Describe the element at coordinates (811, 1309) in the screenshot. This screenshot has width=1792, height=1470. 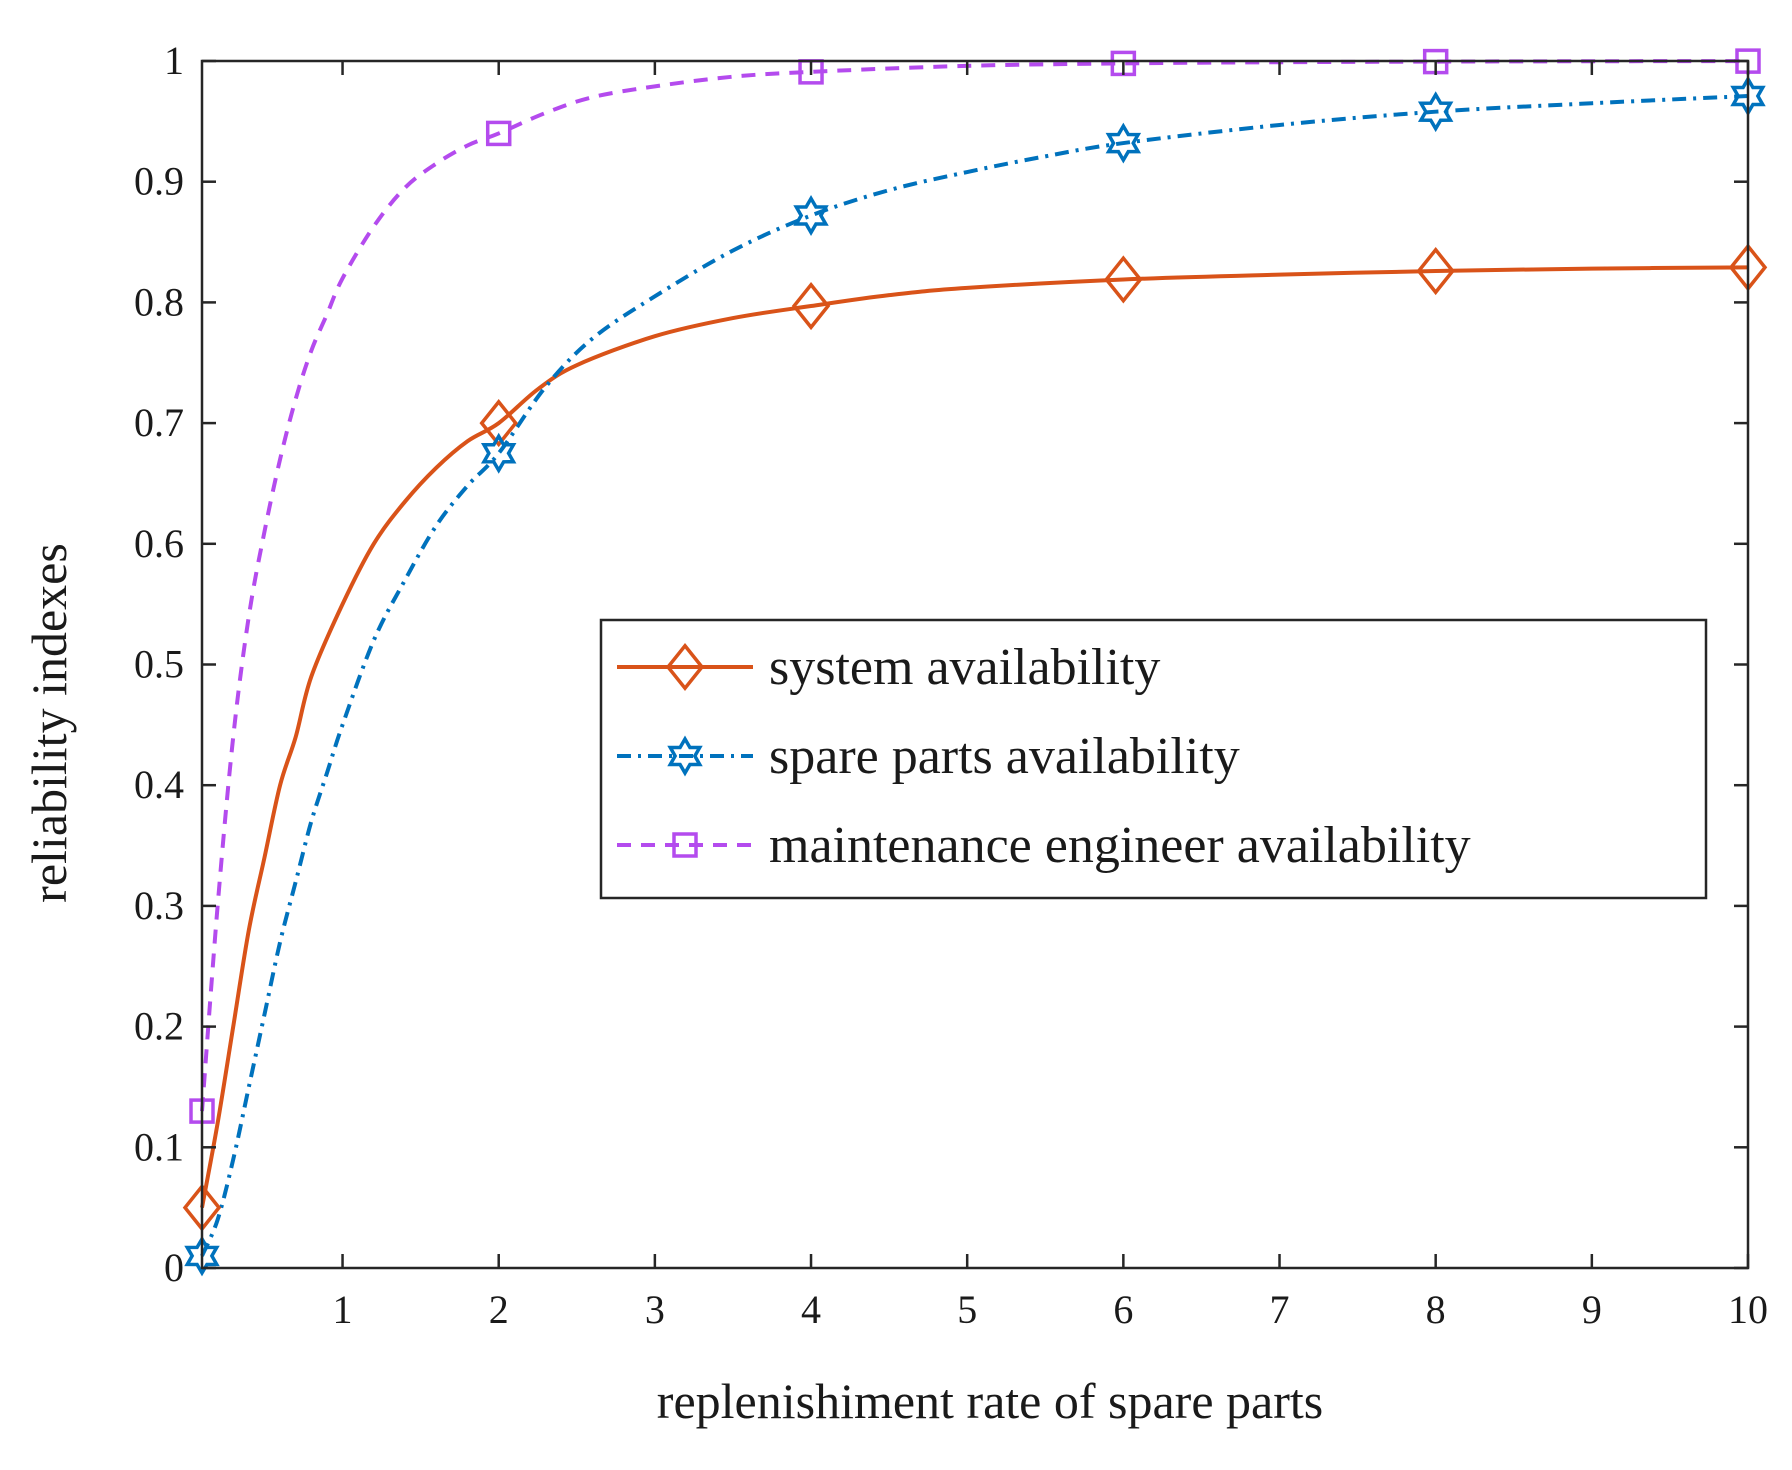
I see `x-tick-label: 4` at that location.